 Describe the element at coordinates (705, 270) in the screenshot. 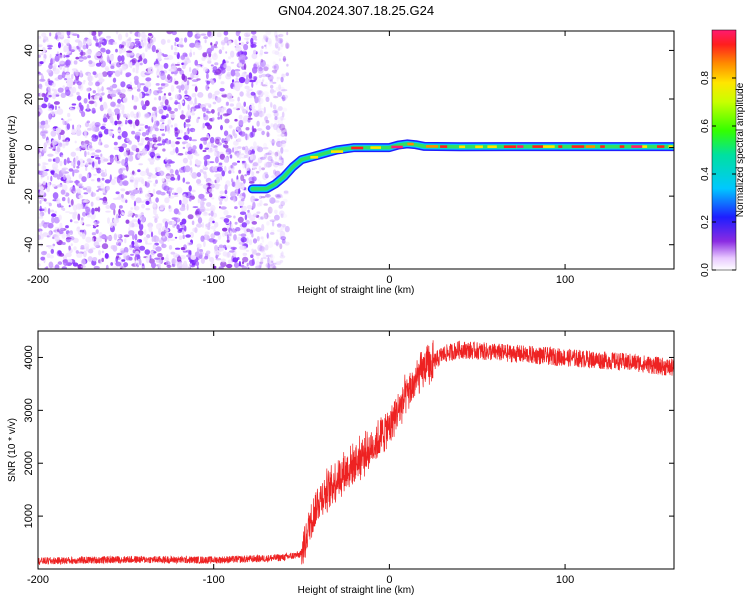

I see `colorbar-tick-label: 0.0` at that location.